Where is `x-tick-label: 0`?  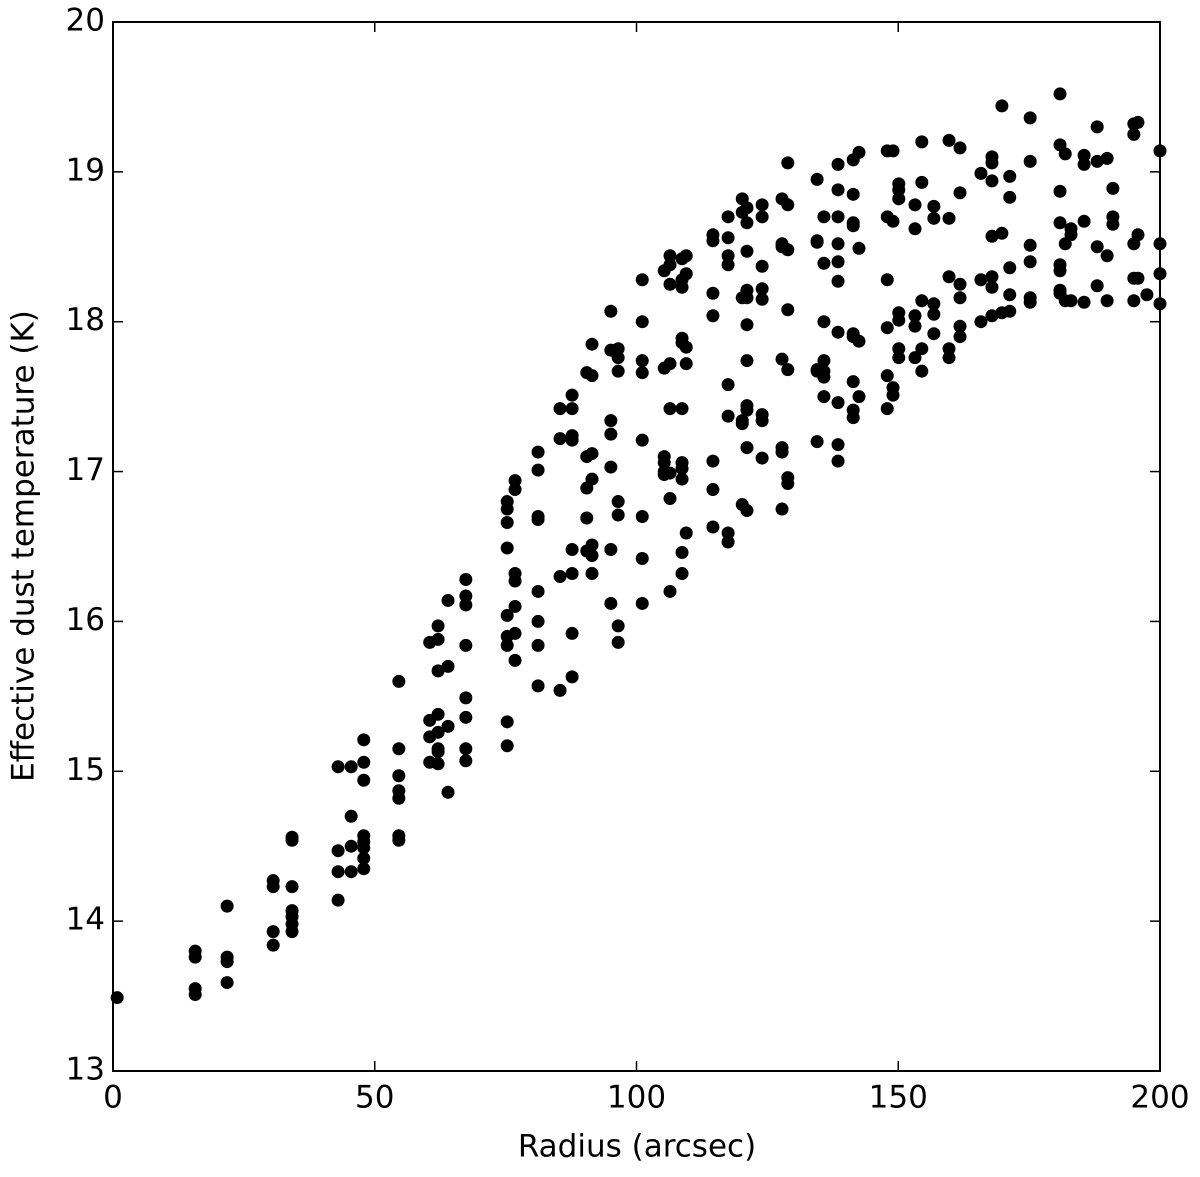
x-tick-label: 0 is located at coordinates (113, 1098).